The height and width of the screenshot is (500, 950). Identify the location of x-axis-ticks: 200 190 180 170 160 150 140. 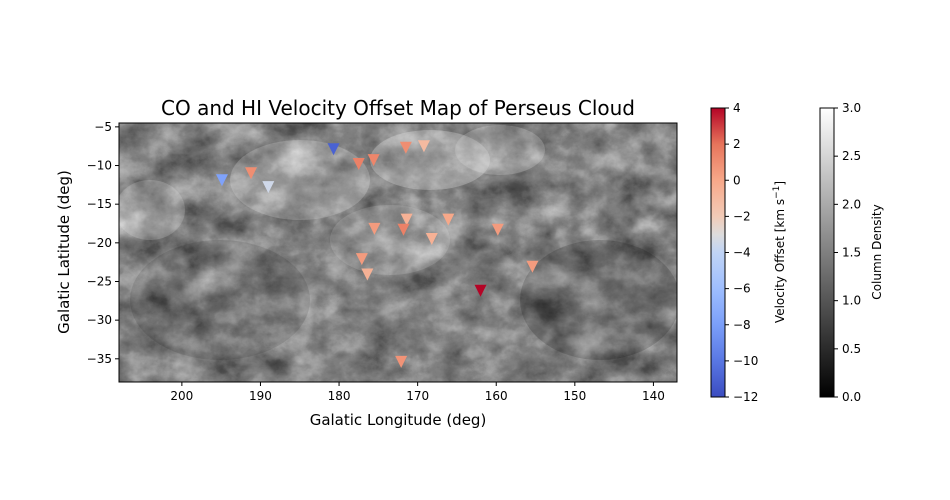
(417, 392).